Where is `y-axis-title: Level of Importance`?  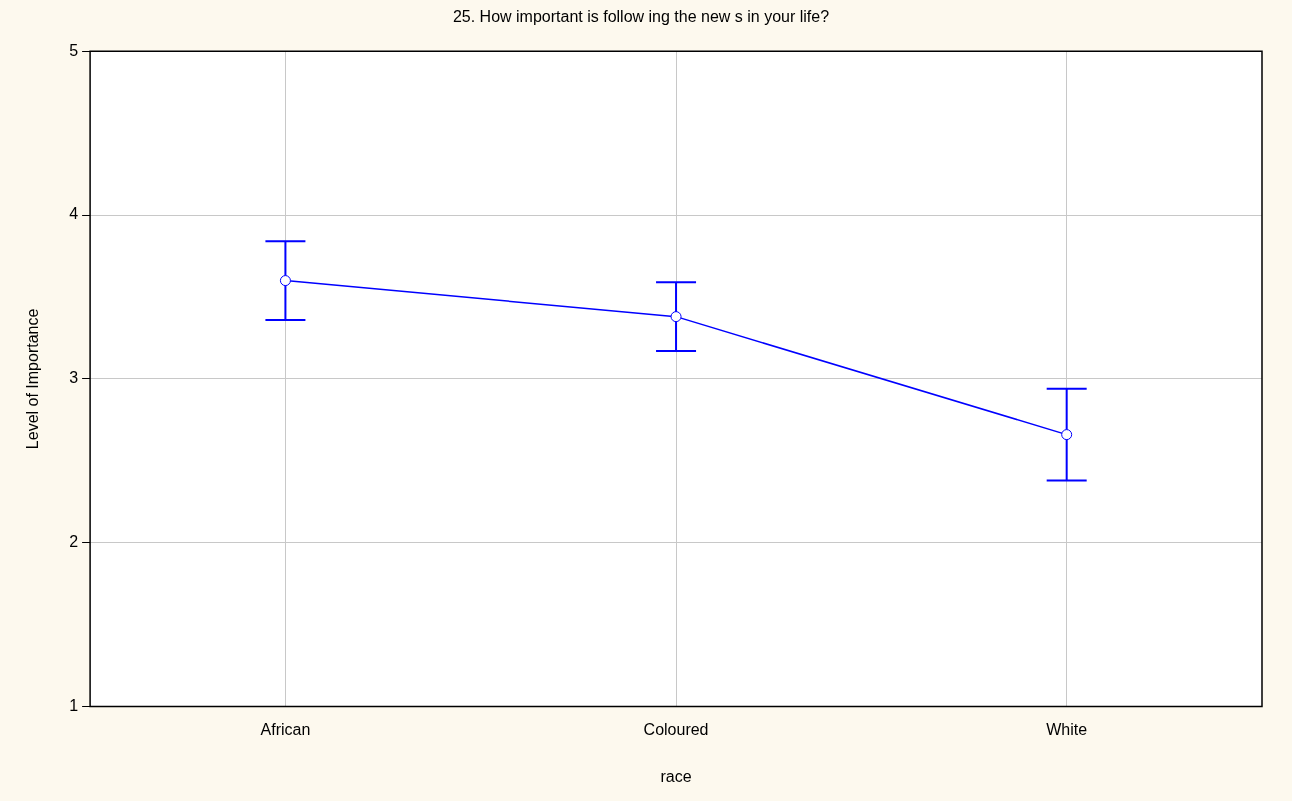 y-axis-title: Level of Importance is located at coordinates (33, 379).